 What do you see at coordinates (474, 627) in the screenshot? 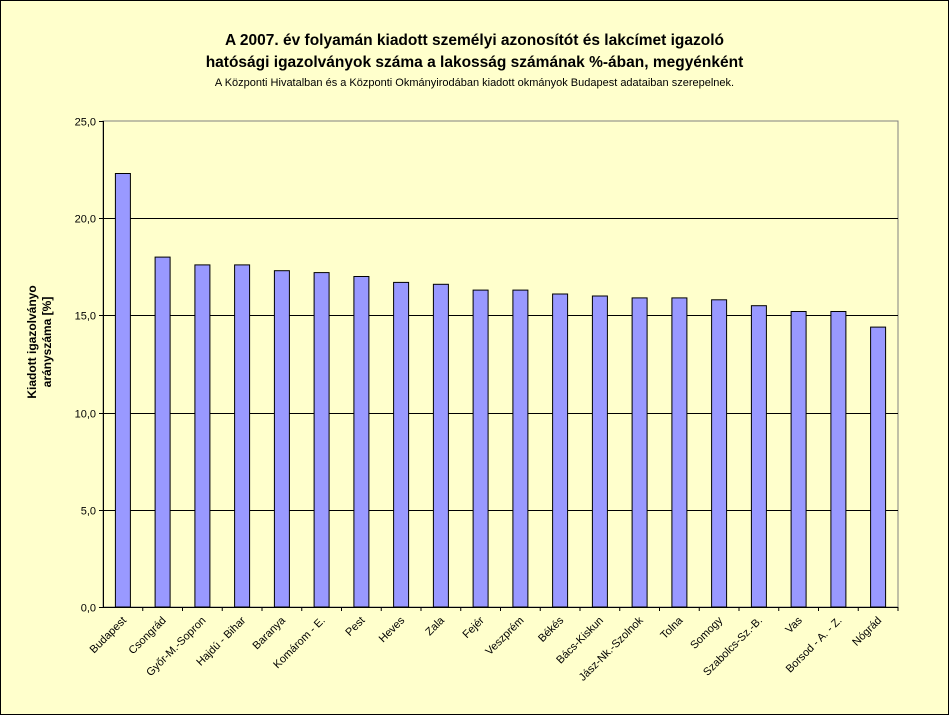
I see `x-tick-label: Fejér` at bounding box center [474, 627].